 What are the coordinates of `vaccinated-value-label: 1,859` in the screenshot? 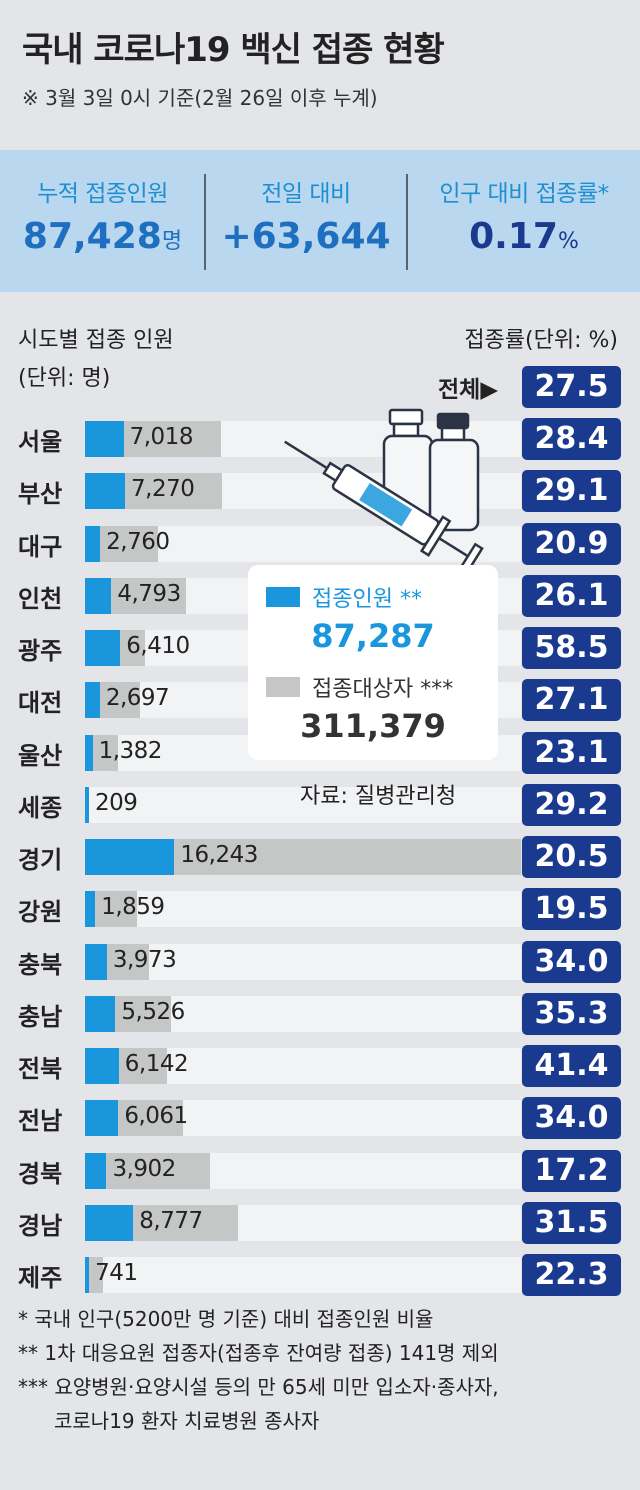 It's located at (133, 907).